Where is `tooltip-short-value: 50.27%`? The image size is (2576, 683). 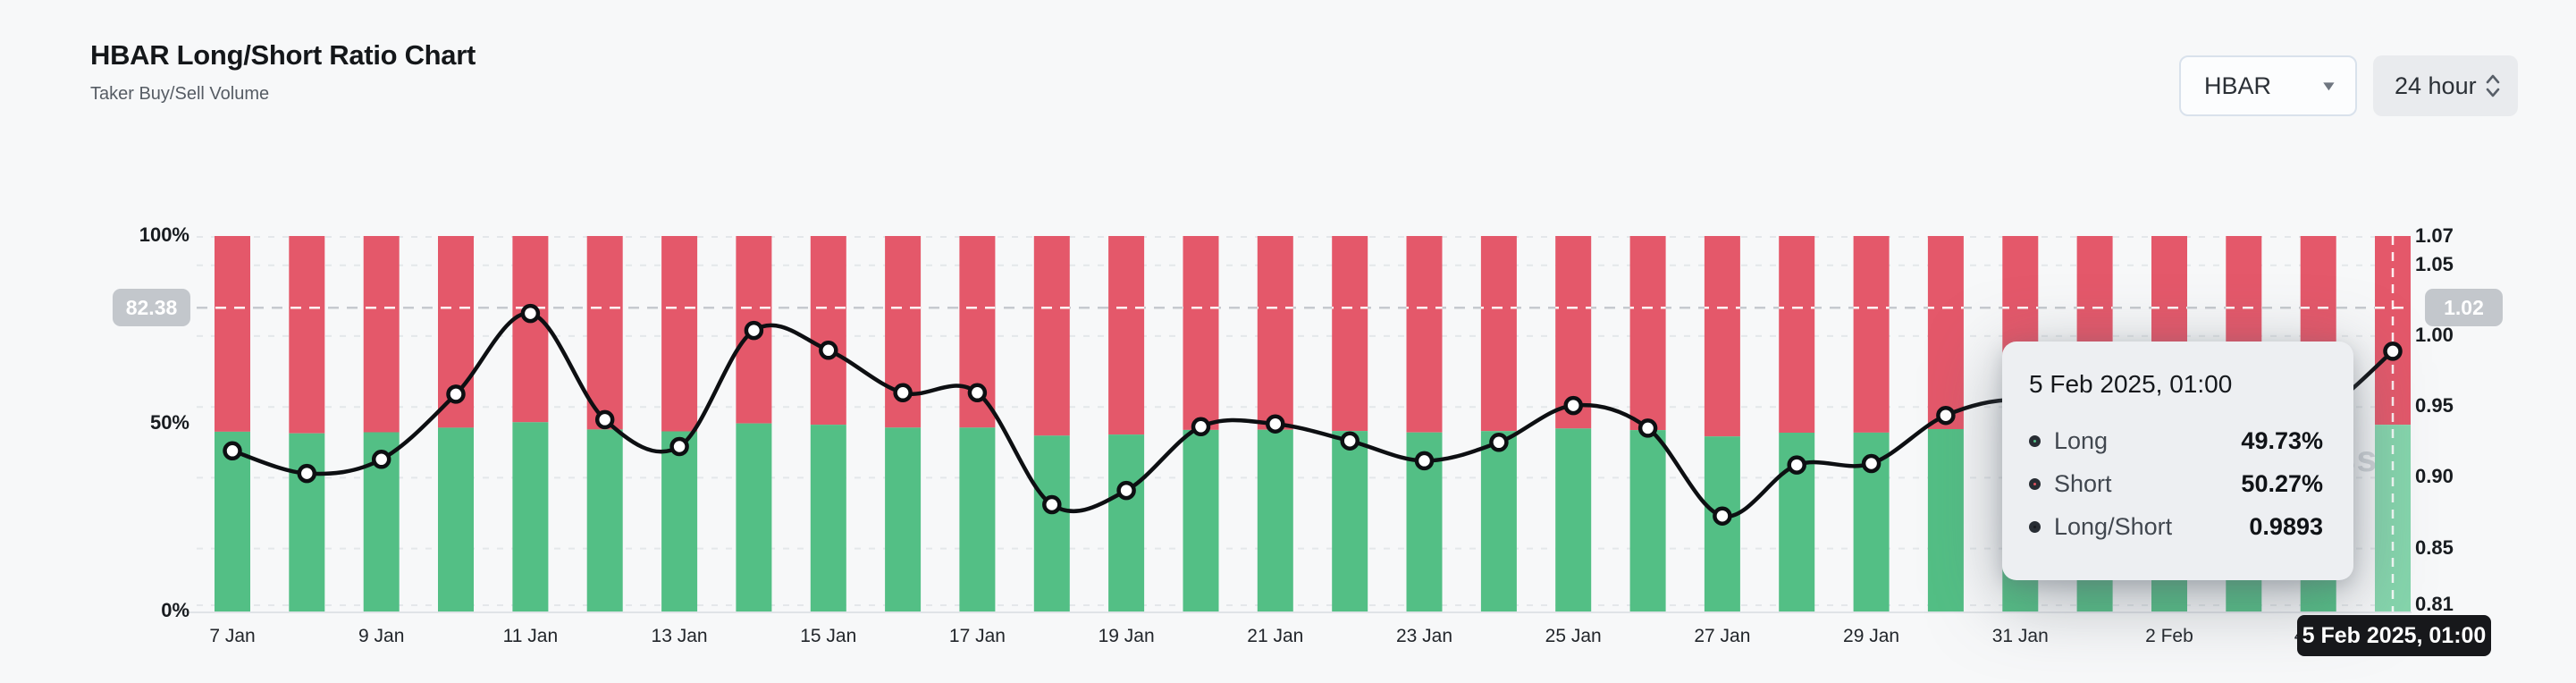
tooltip-short-value: 50.27% is located at coordinates (2282, 483).